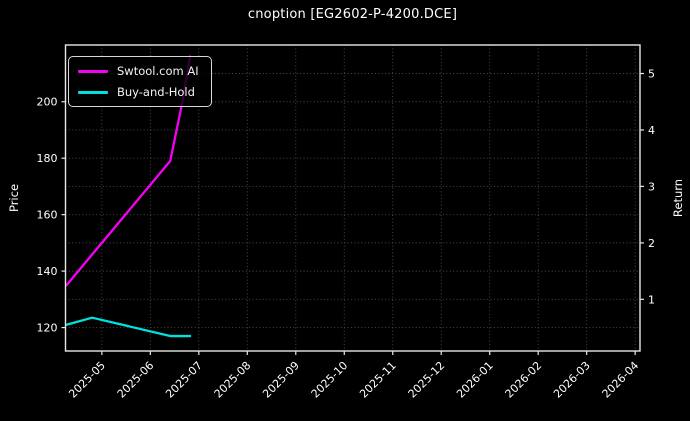 This screenshot has width=690, height=421. What do you see at coordinates (651, 186) in the screenshot?
I see `right-y-tick-label: 3` at bounding box center [651, 186].